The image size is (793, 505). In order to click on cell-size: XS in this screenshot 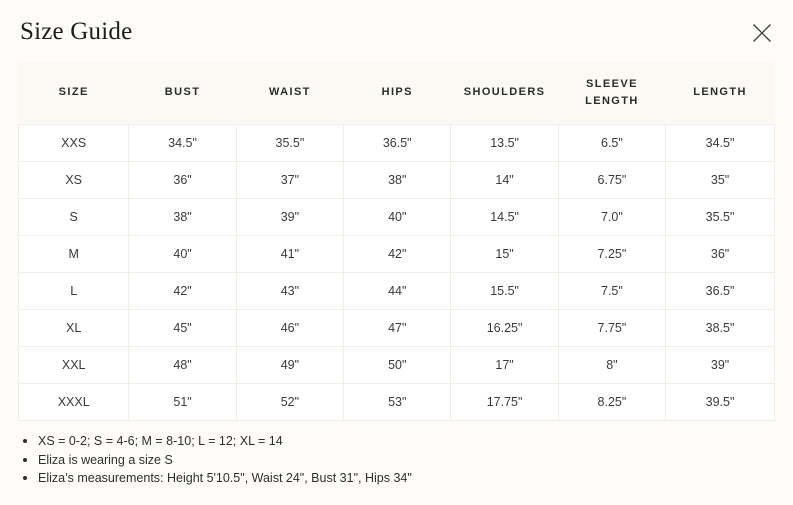, I will do `click(73, 180)`.